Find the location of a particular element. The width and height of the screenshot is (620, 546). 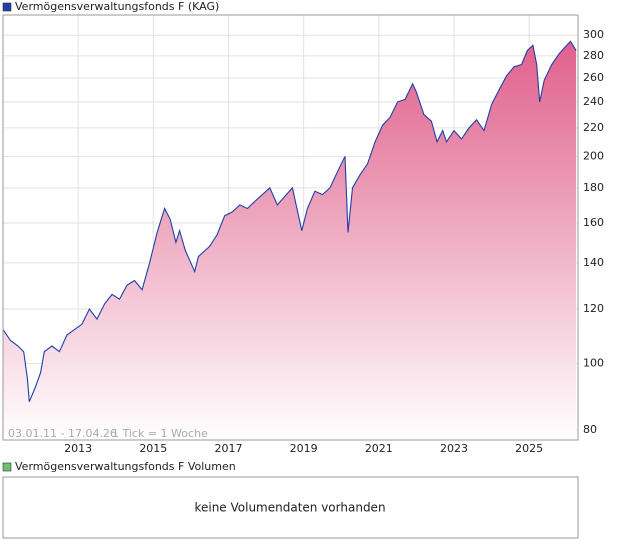

y-tick-label: 200 is located at coordinates (593, 155).